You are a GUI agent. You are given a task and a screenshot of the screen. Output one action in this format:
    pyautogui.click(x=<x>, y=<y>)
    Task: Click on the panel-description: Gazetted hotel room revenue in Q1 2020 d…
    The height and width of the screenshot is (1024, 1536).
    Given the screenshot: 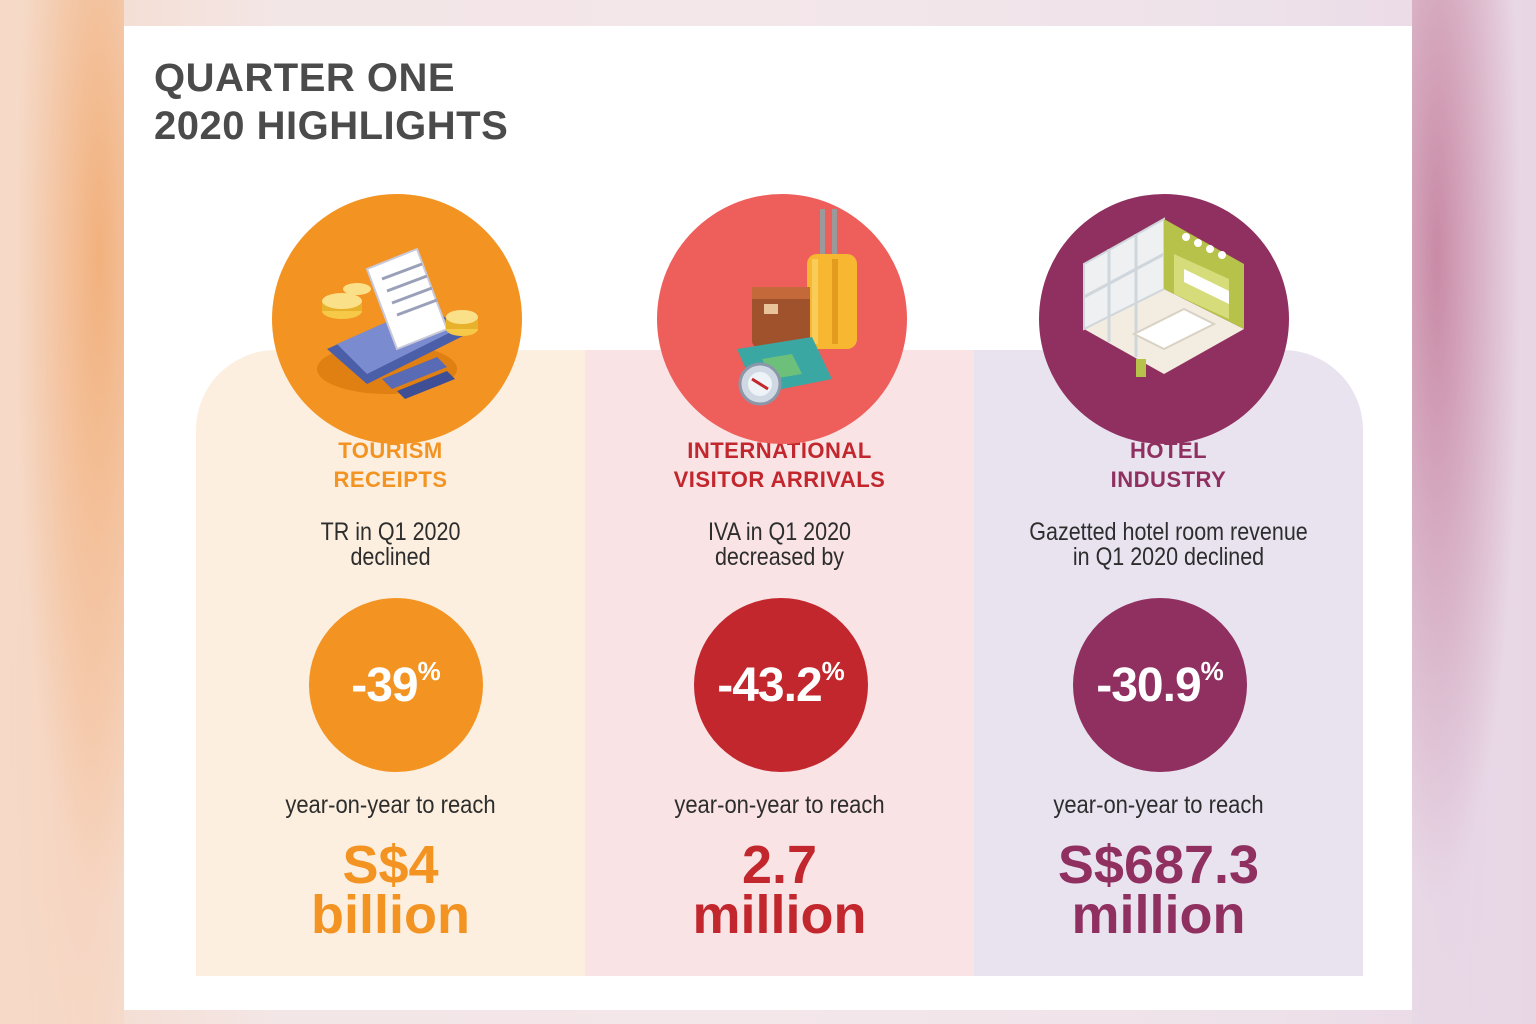 What is the action you would take?
    pyautogui.click(x=1168, y=545)
    